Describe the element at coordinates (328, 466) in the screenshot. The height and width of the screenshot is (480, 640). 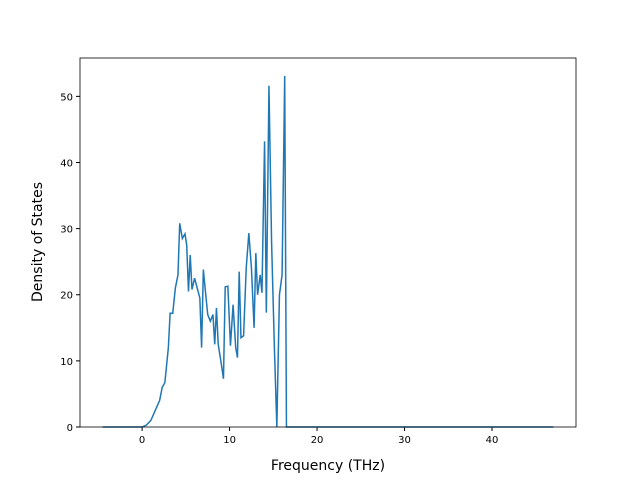
I see `x-axis-label: Frequency (THz)` at that location.